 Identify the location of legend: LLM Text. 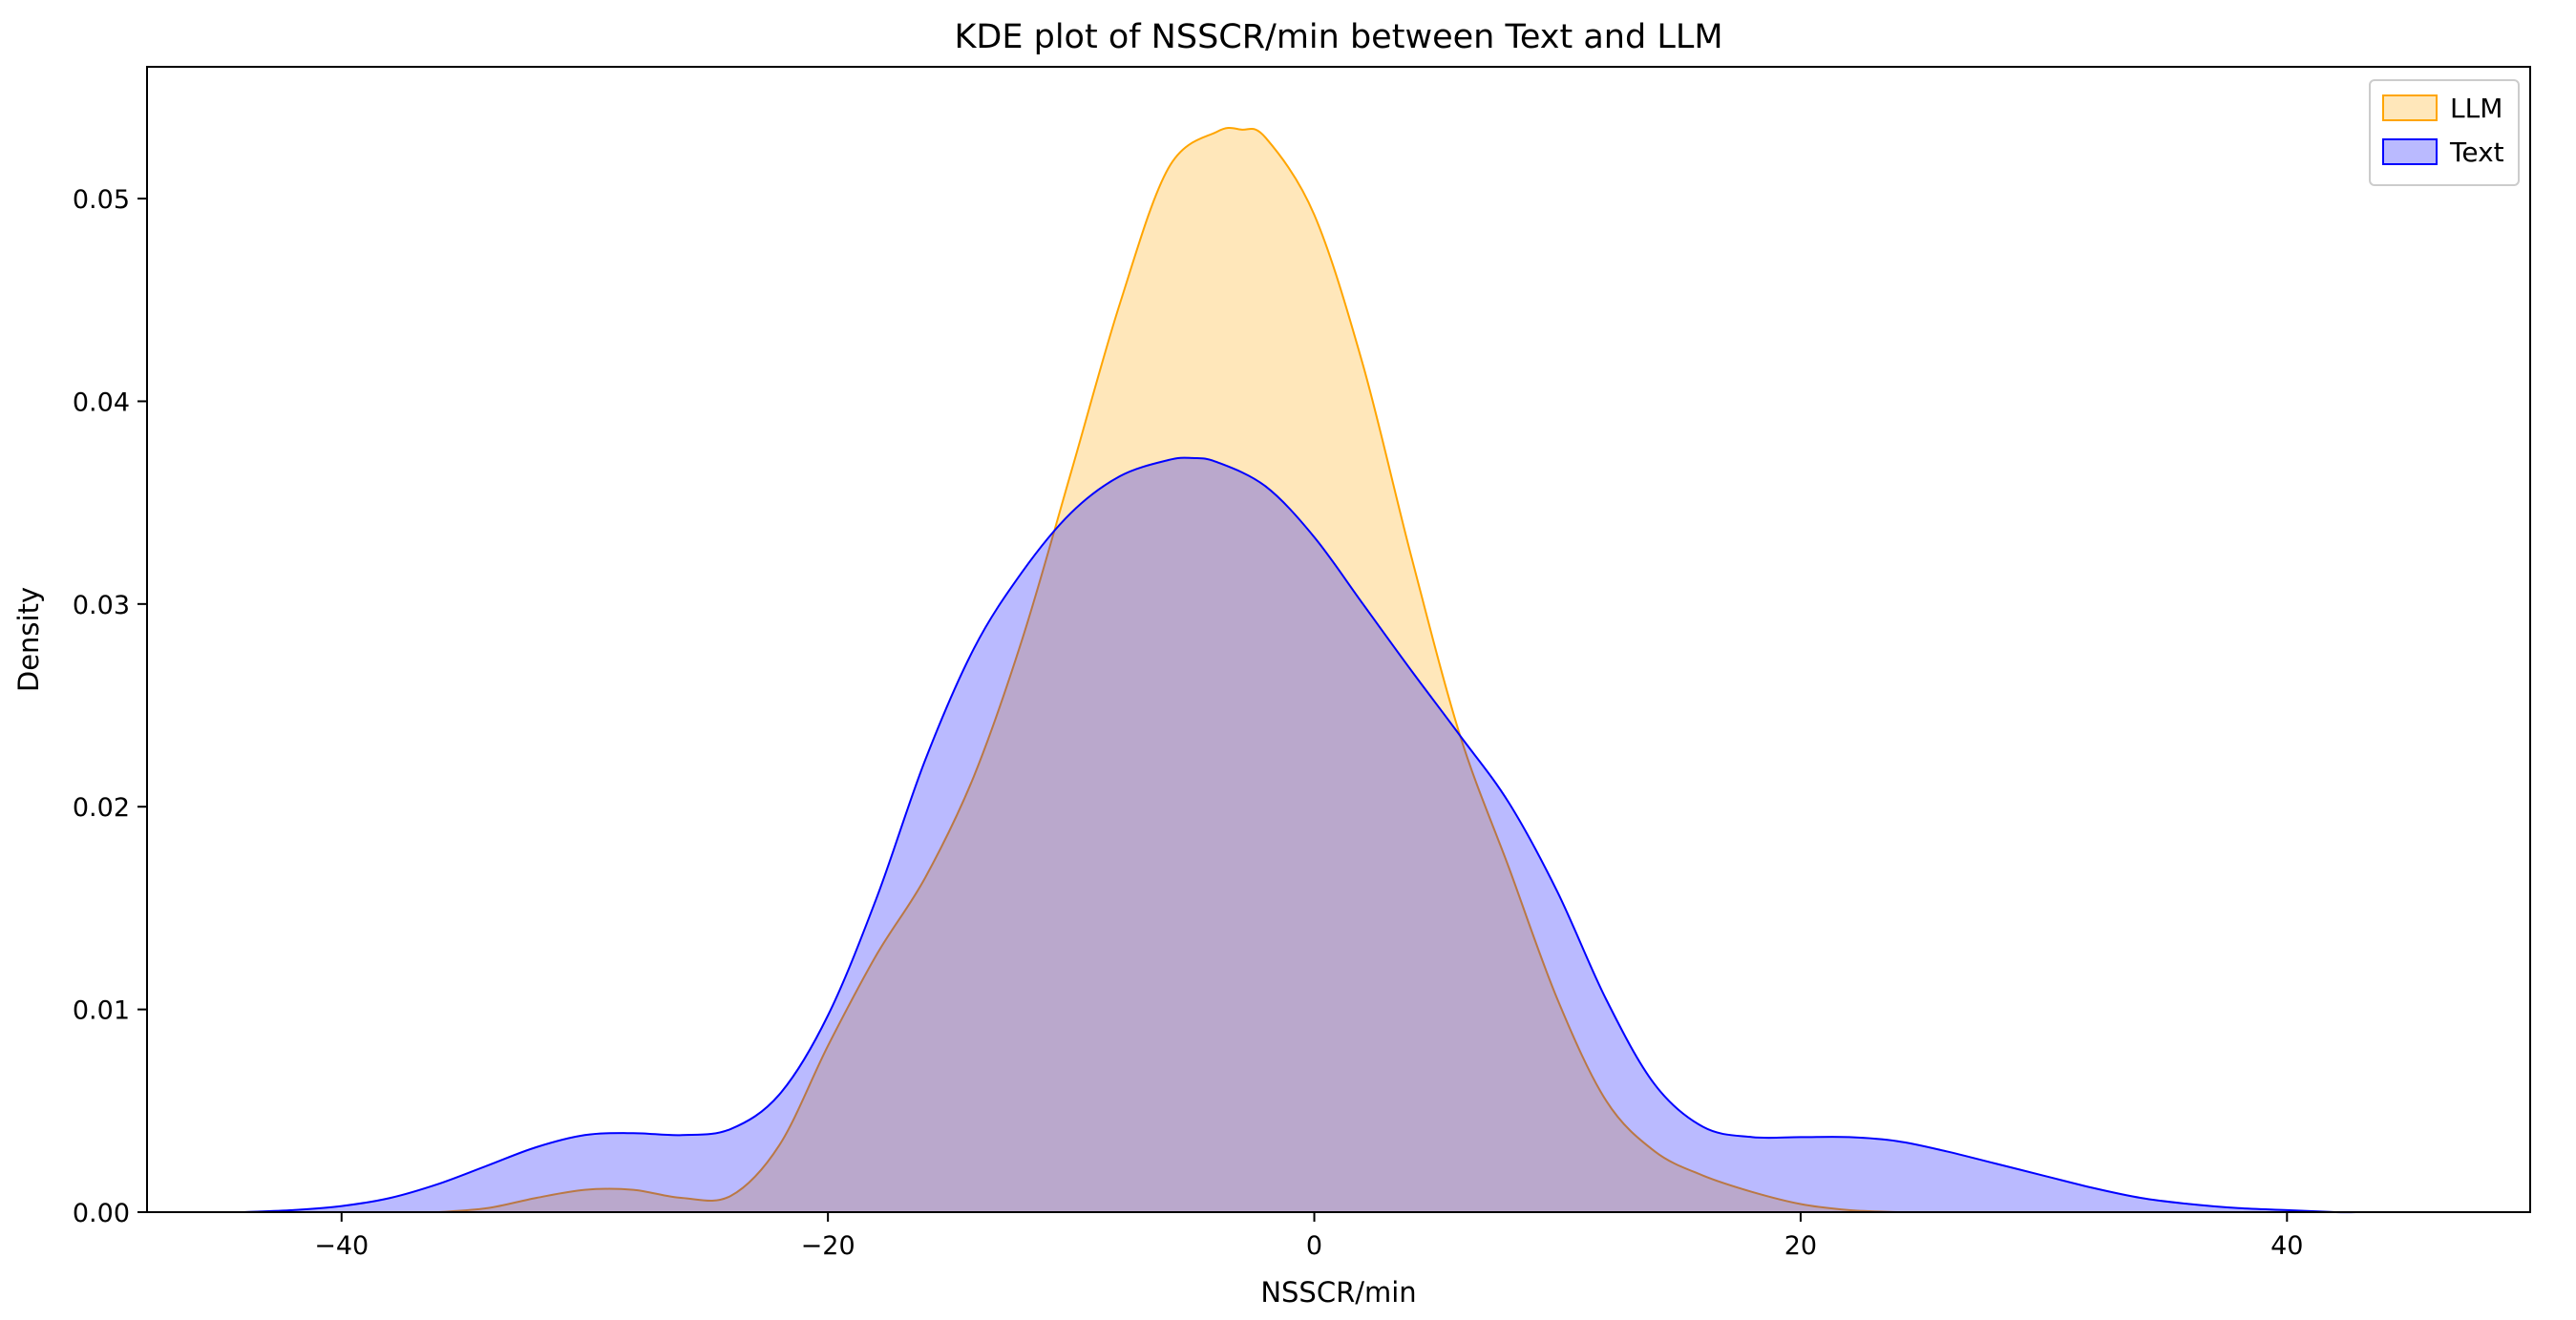
(2444, 132).